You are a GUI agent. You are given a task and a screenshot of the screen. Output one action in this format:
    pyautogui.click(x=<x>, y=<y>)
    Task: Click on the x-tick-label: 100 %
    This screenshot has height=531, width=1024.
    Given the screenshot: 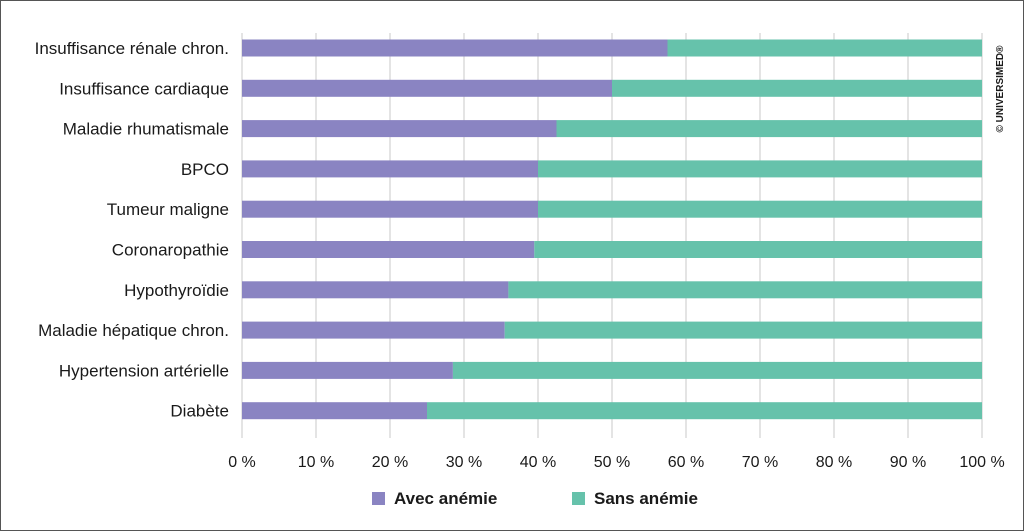 What is the action you would take?
    pyautogui.click(x=981, y=462)
    